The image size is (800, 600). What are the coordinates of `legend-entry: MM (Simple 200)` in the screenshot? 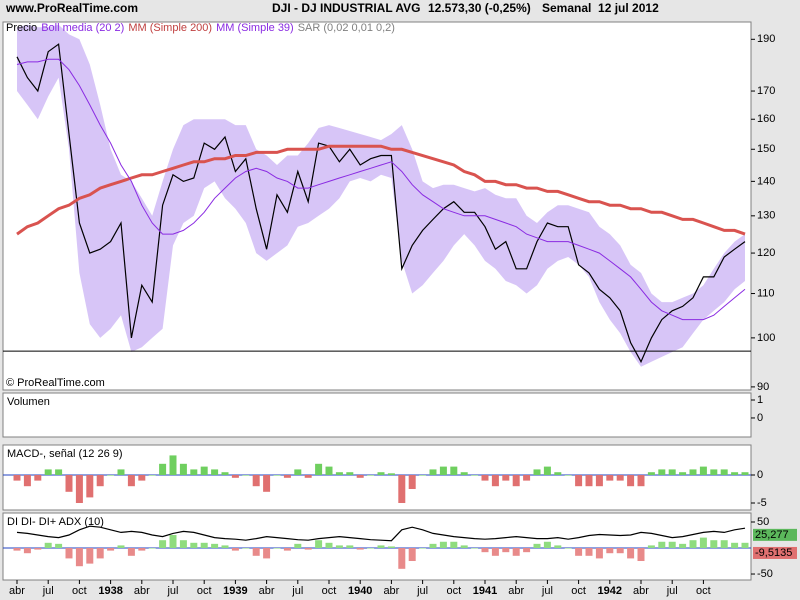 It's located at (170, 28).